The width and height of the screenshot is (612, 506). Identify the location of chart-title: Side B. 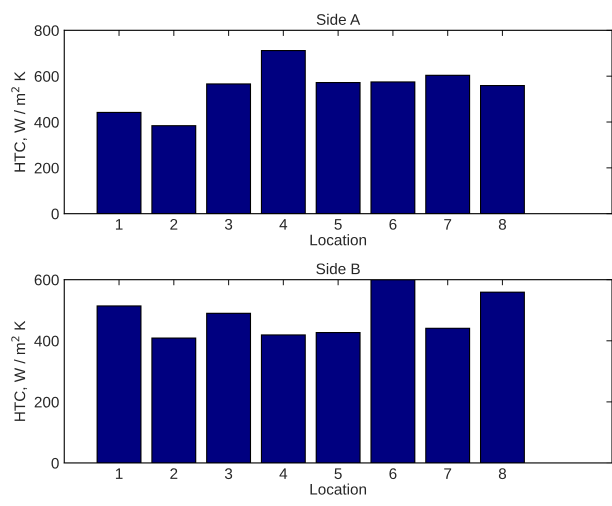
(338, 268).